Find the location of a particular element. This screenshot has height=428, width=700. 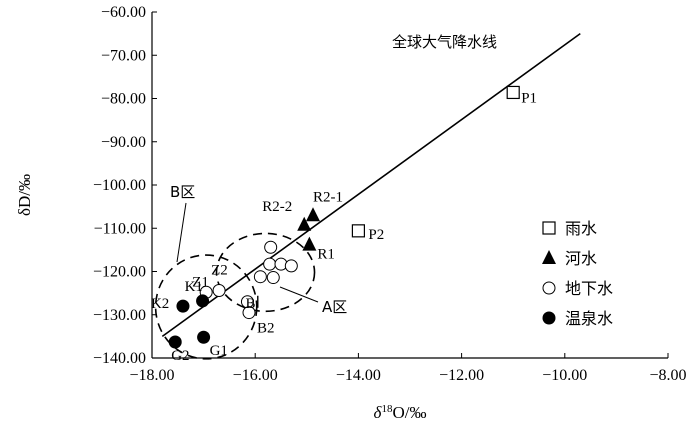

y-tick-label: −80.00 is located at coordinates (123, 99).